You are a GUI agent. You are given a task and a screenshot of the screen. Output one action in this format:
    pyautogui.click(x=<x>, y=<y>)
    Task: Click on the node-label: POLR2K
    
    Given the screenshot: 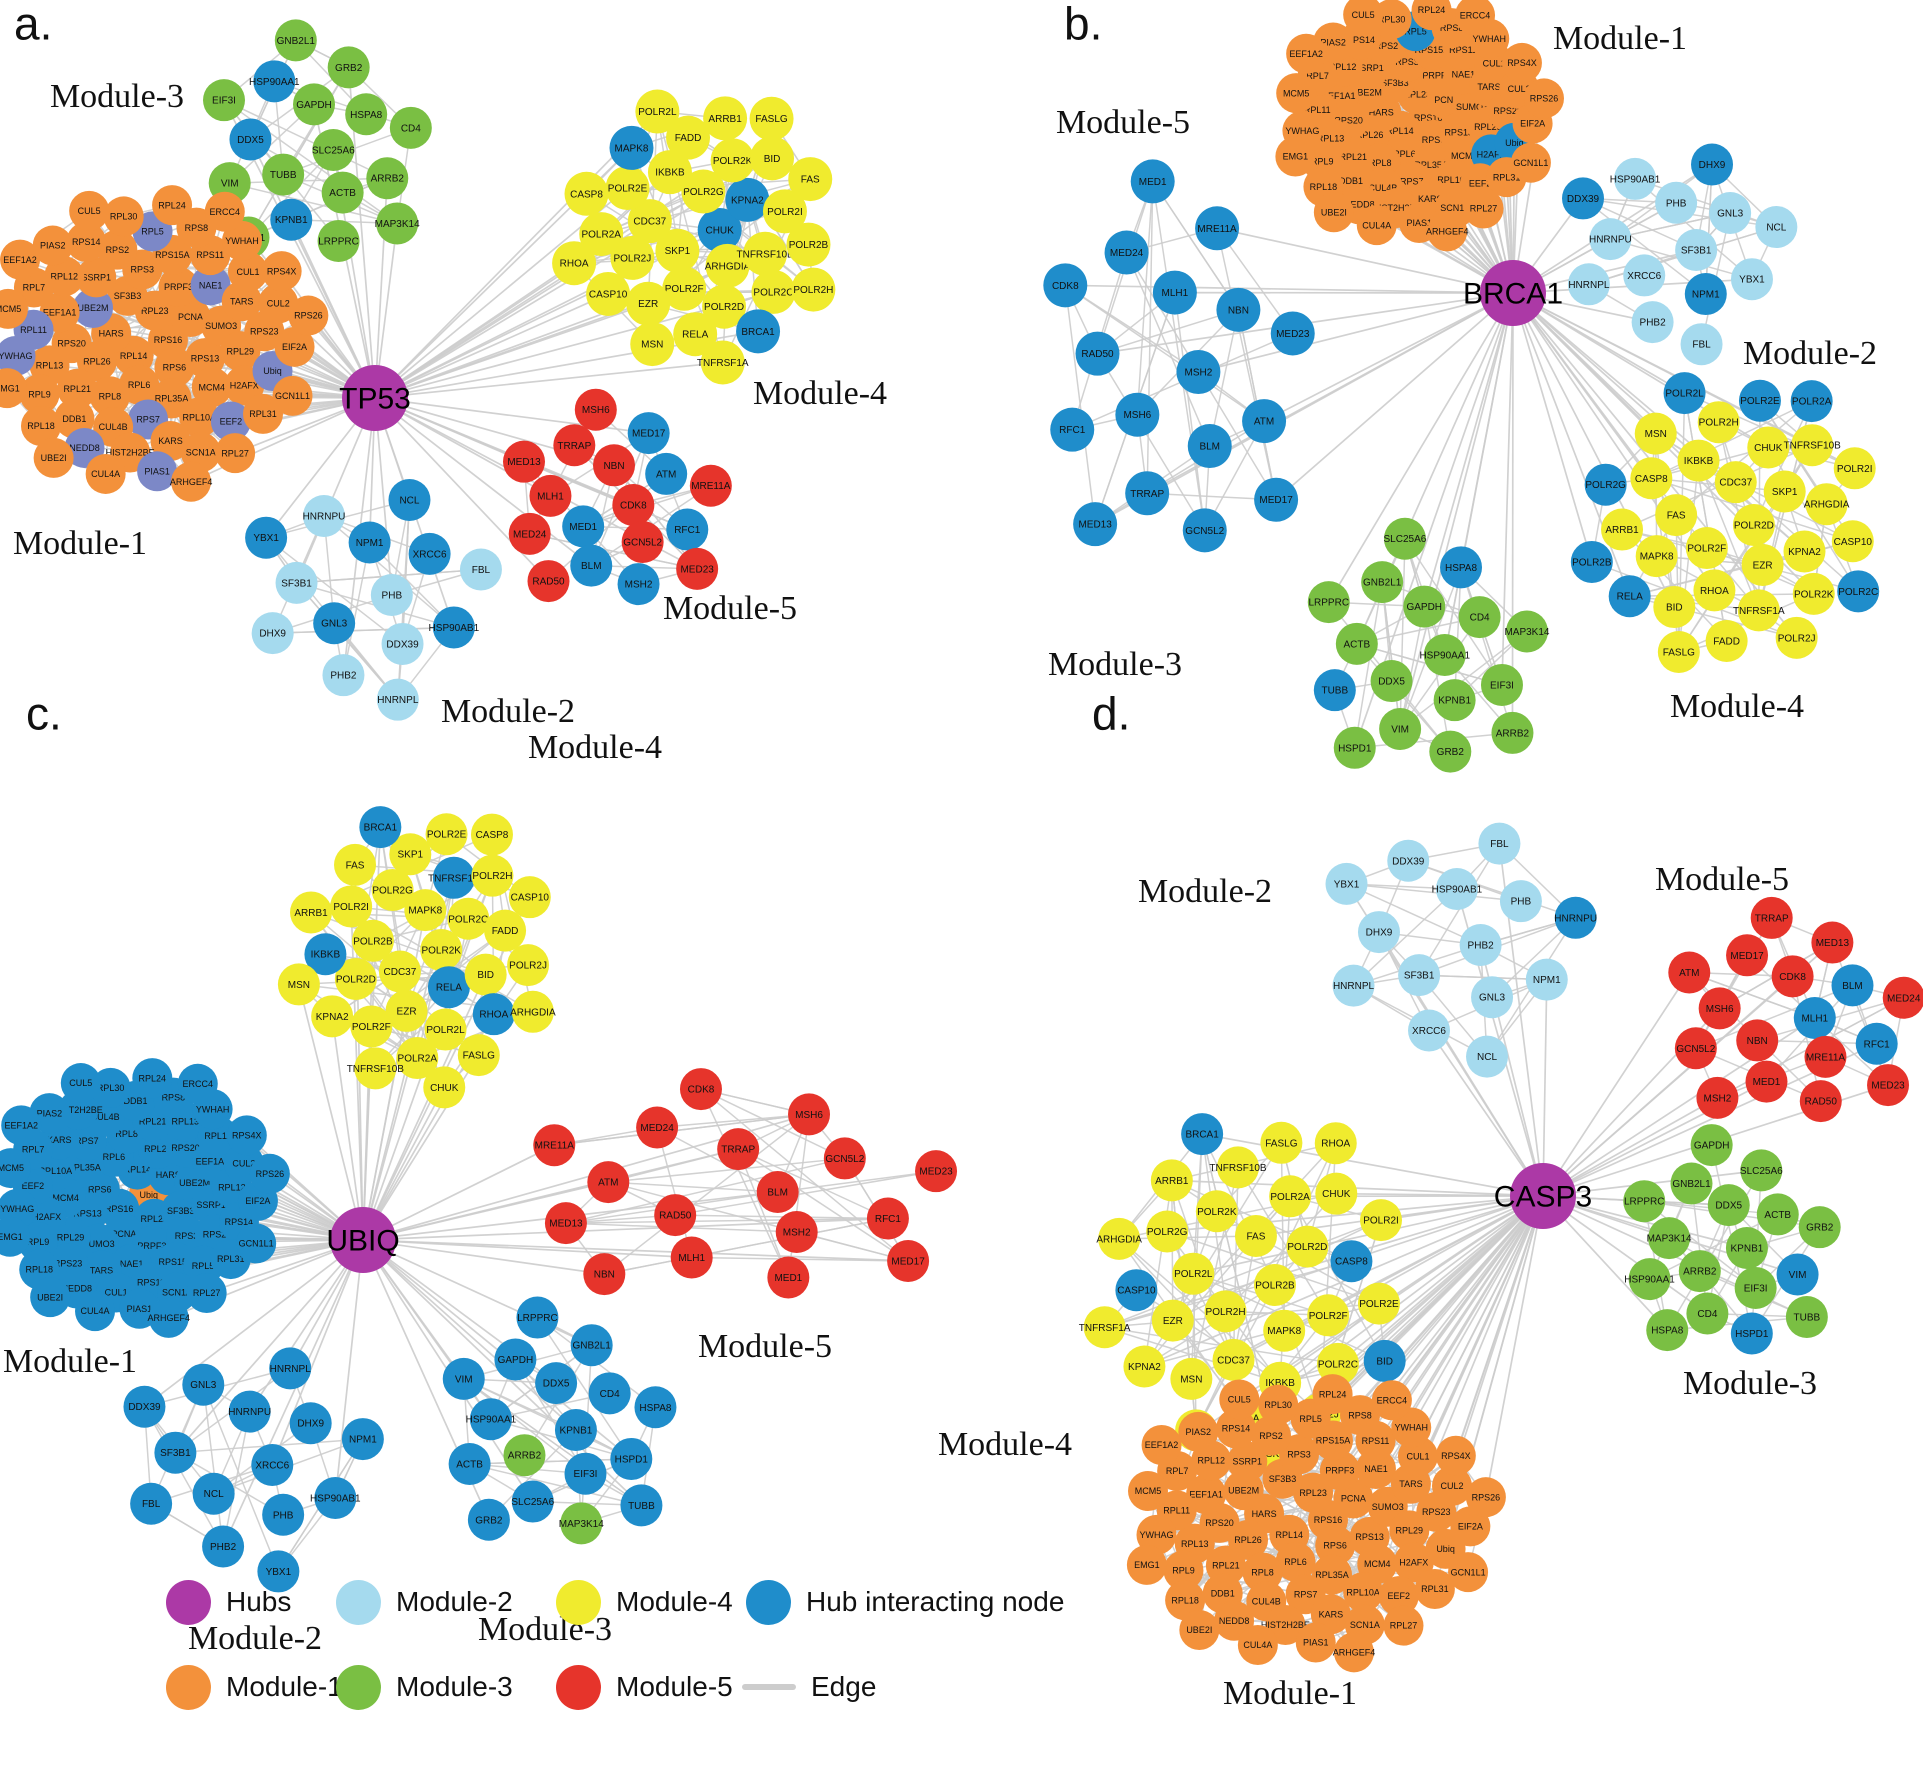 What is the action you would take?
    pyautogui.click(x=733, y=161)
    